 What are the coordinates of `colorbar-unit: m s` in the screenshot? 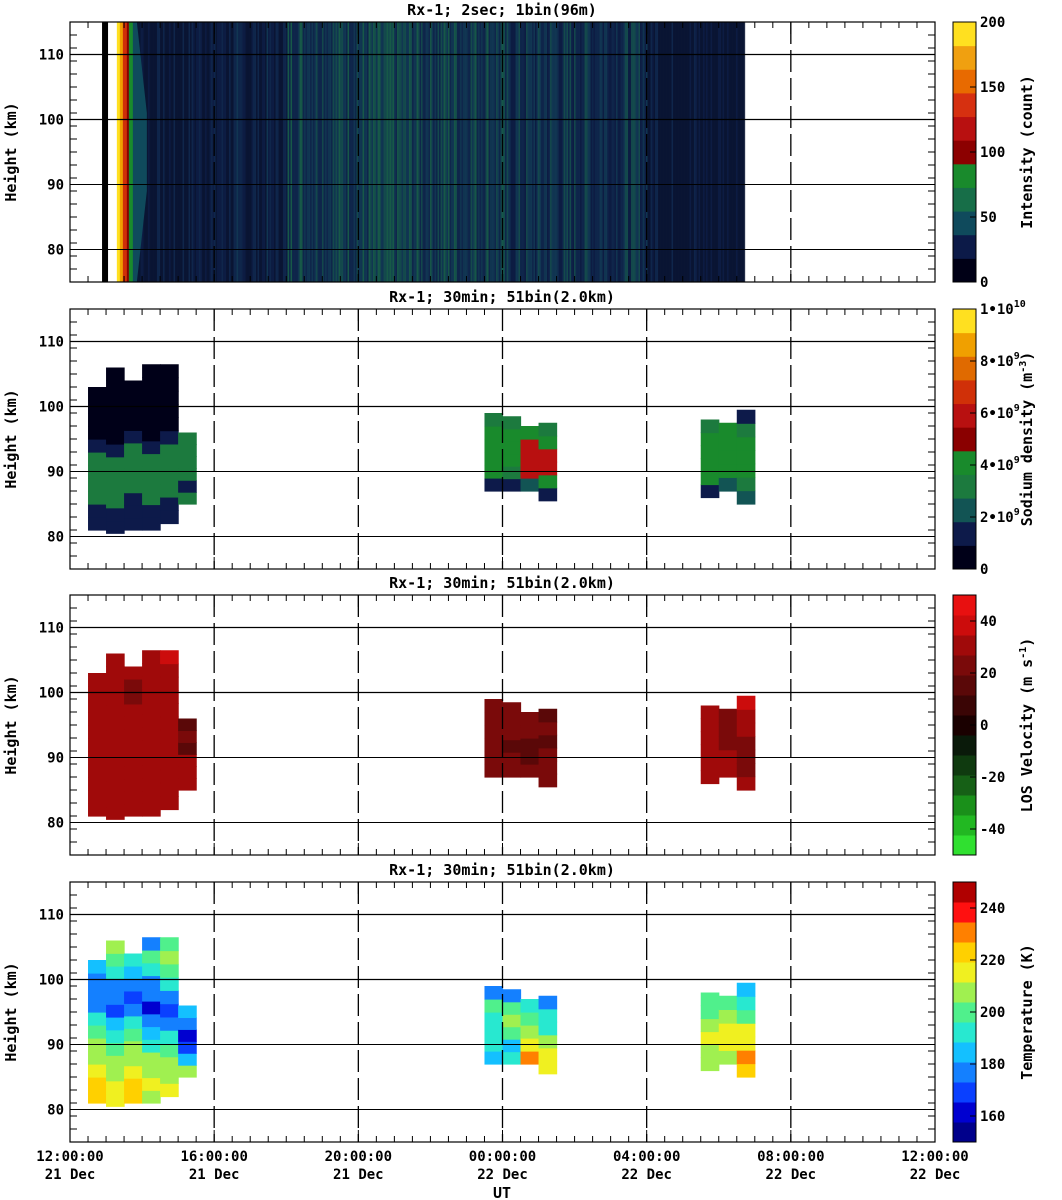 It's located at (1027, 672).